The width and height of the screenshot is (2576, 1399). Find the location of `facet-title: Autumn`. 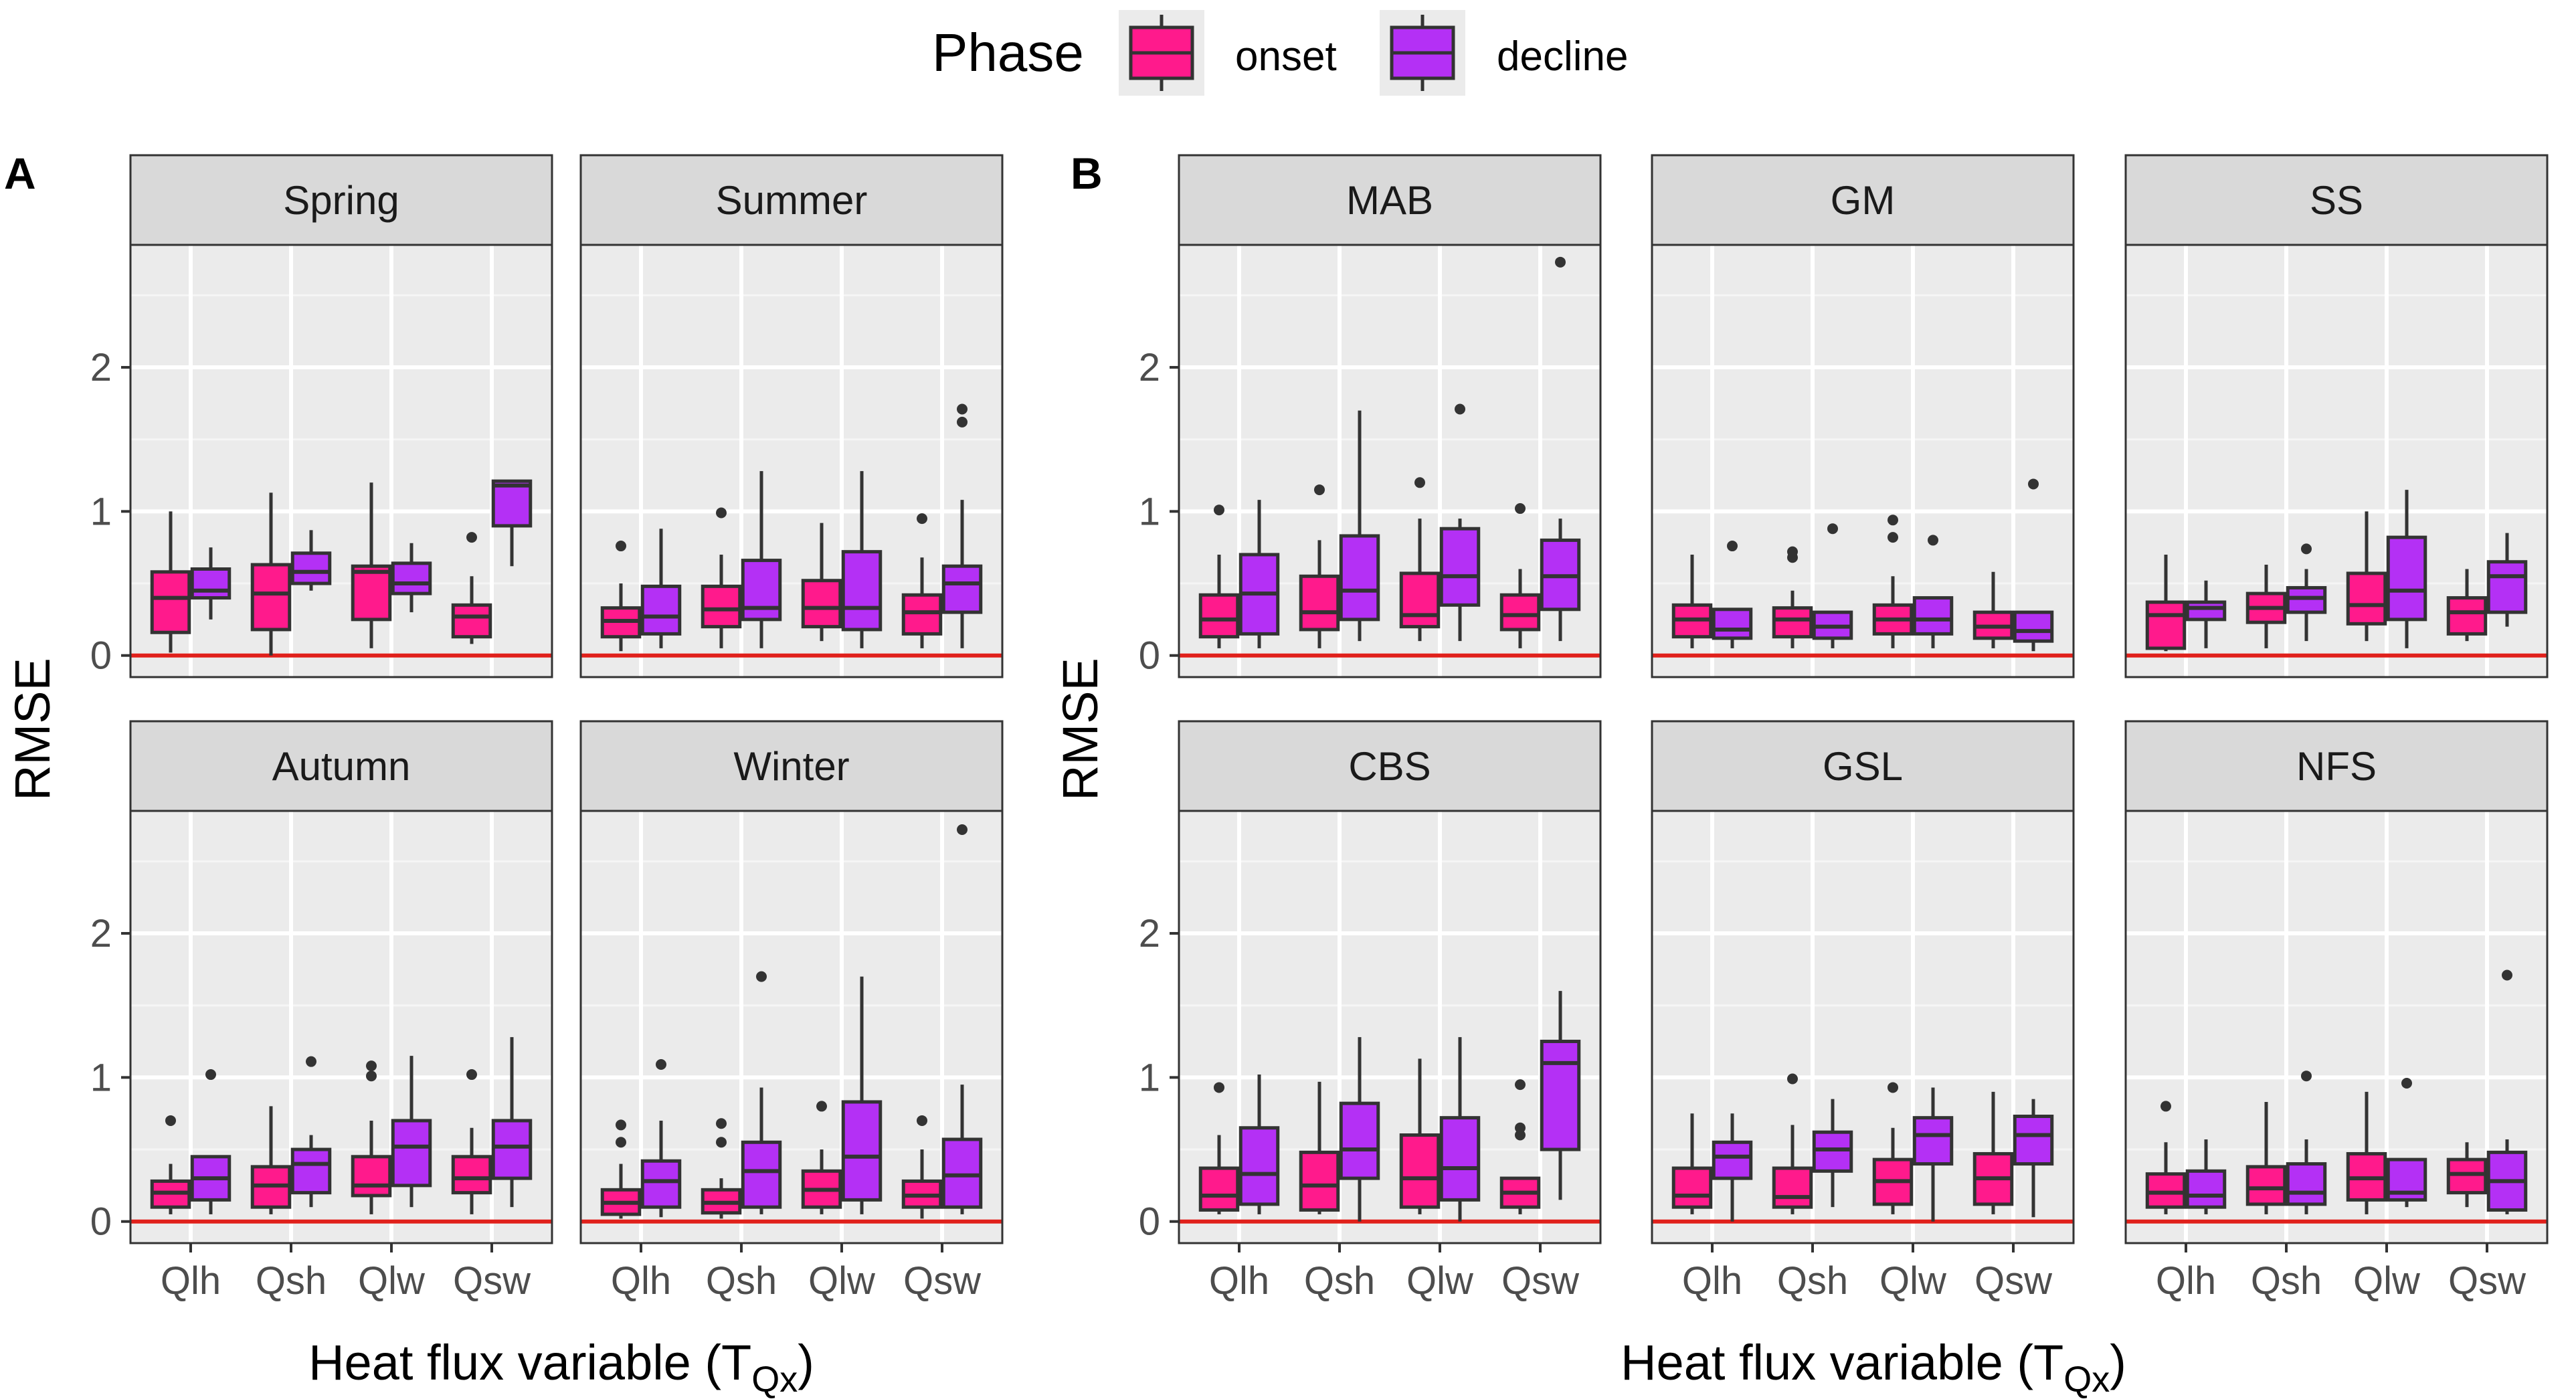

facet-title: Autumn is located at coordinates (341, 766).